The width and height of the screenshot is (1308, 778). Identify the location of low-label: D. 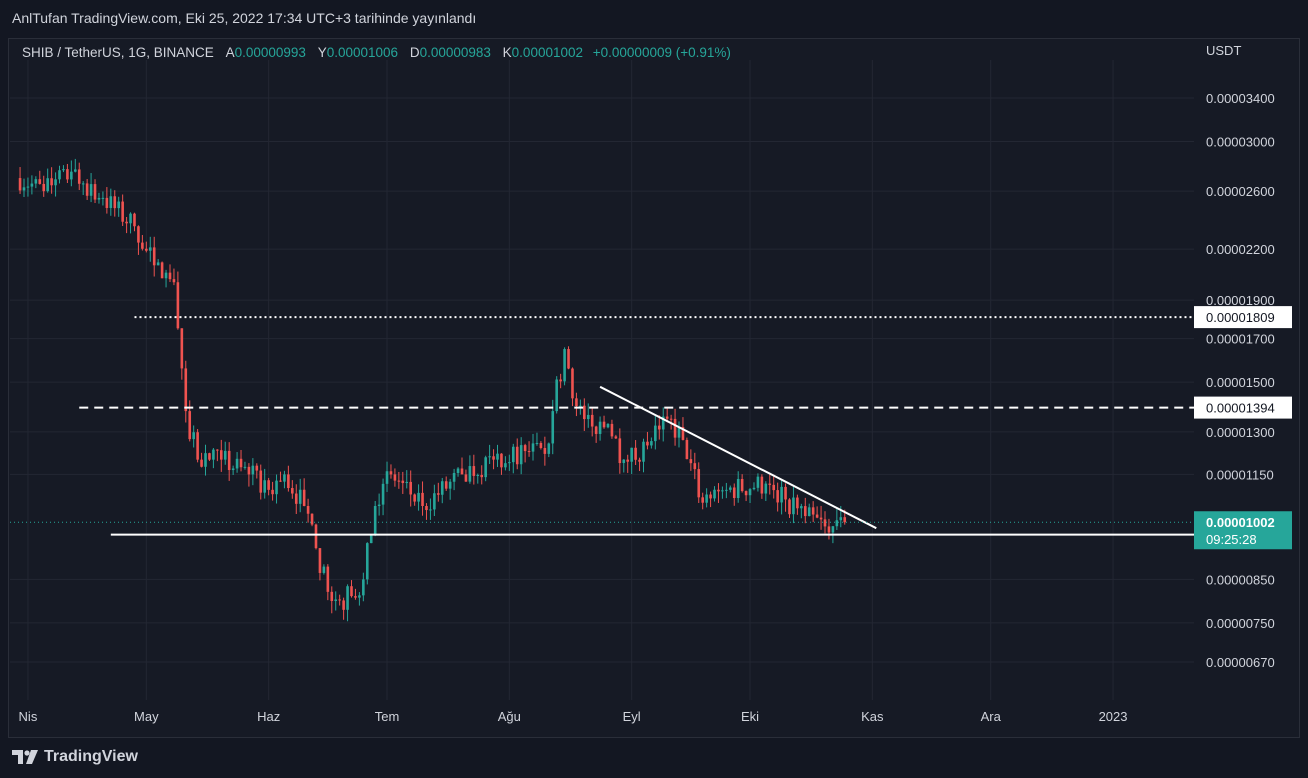
(414, 52).